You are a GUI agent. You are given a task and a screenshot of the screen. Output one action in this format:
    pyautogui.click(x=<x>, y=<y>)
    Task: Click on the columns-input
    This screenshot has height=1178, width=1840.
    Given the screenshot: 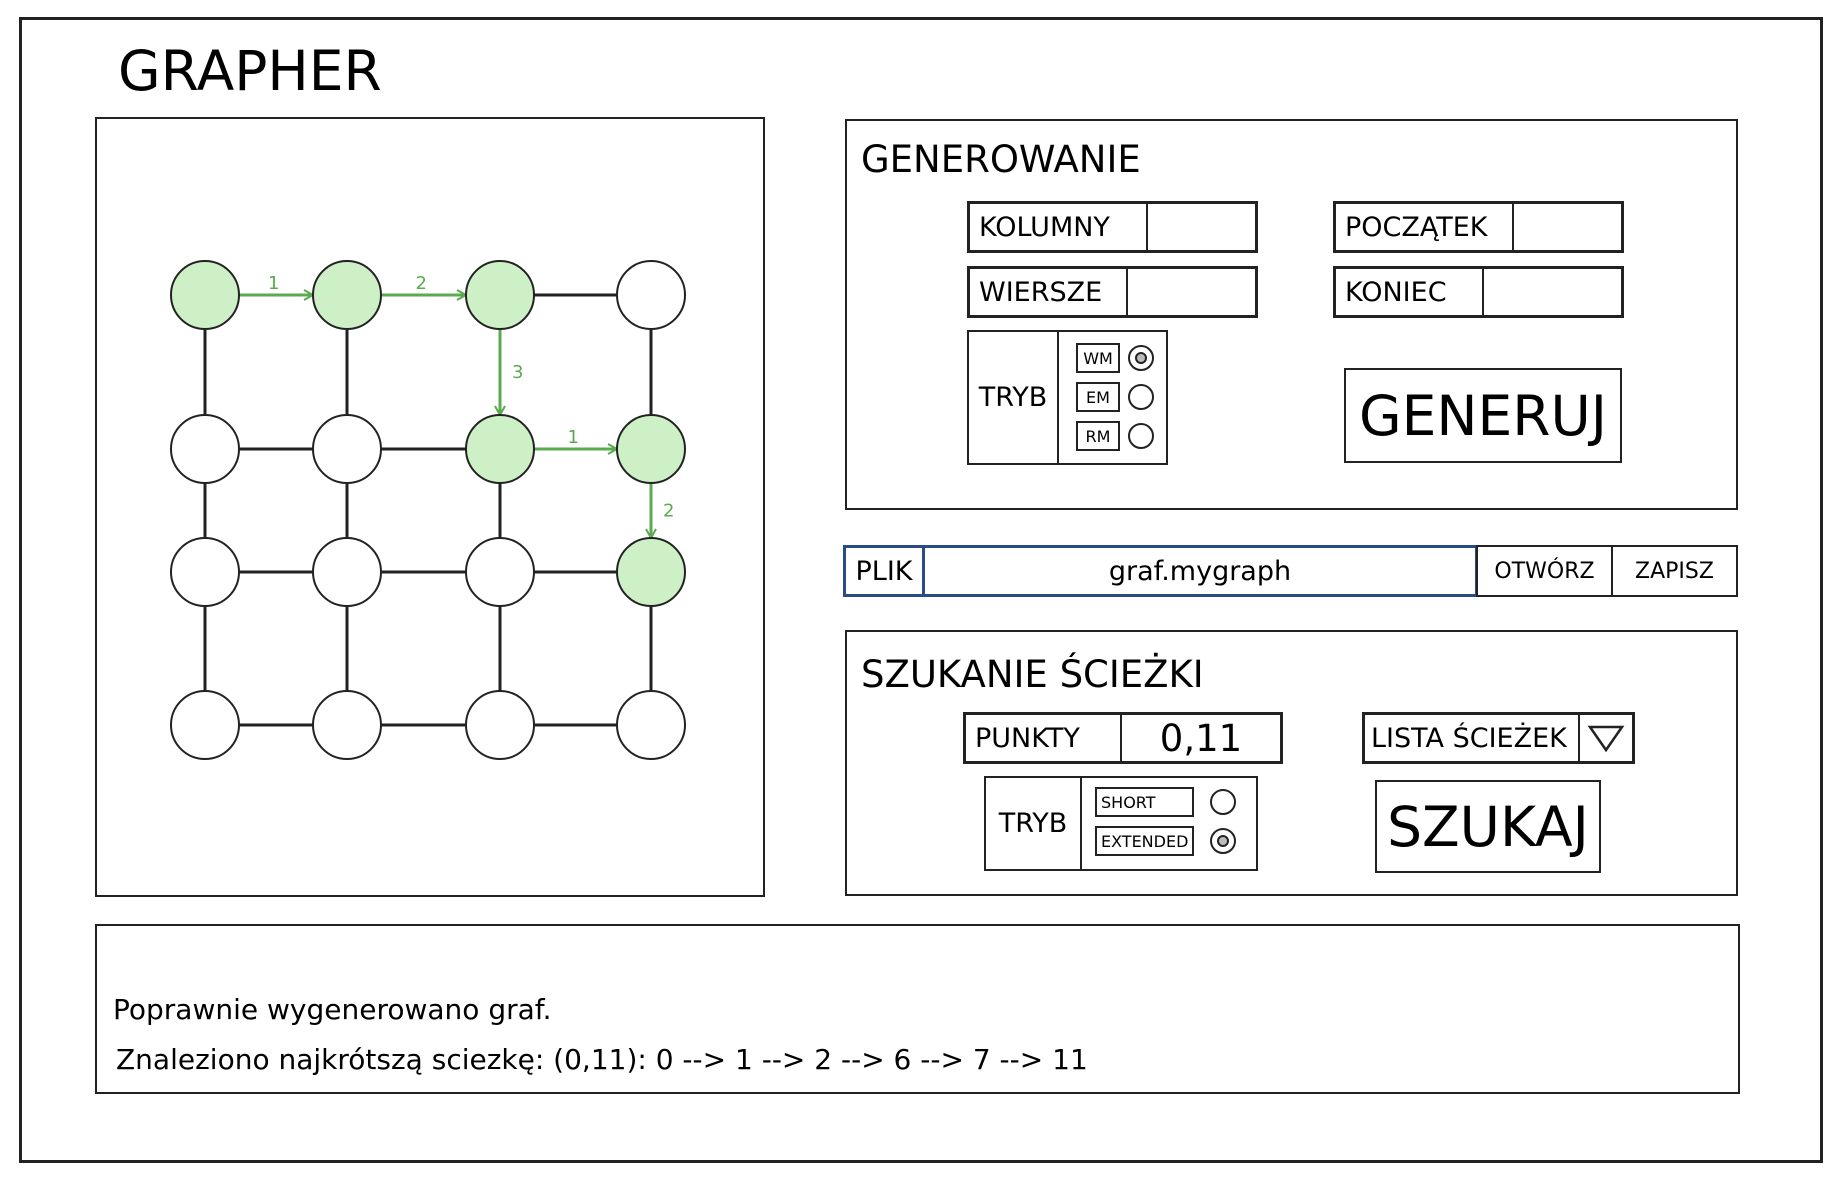 What is the action you would take?
    pyautogui.click(x=1201, y=227)
    